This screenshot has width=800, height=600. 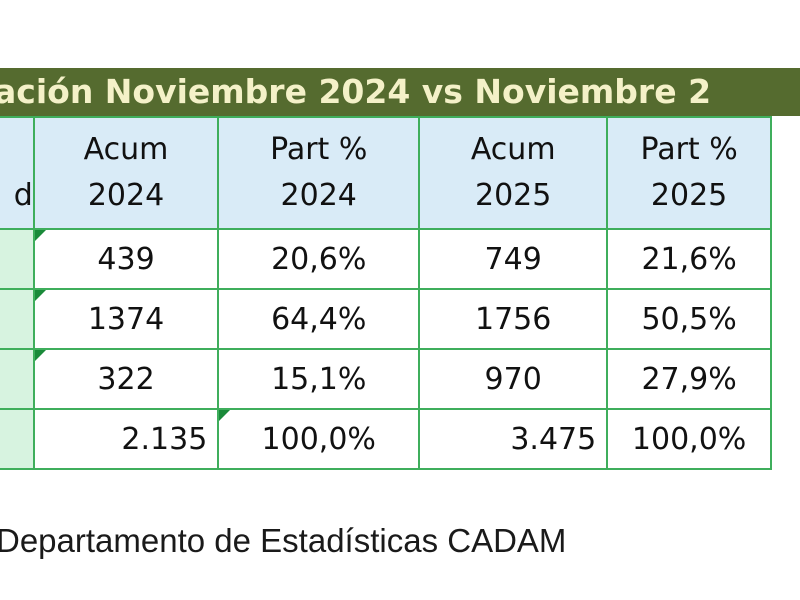 I want to click on table-cell: 50,5%, so click(x=689, y=319).